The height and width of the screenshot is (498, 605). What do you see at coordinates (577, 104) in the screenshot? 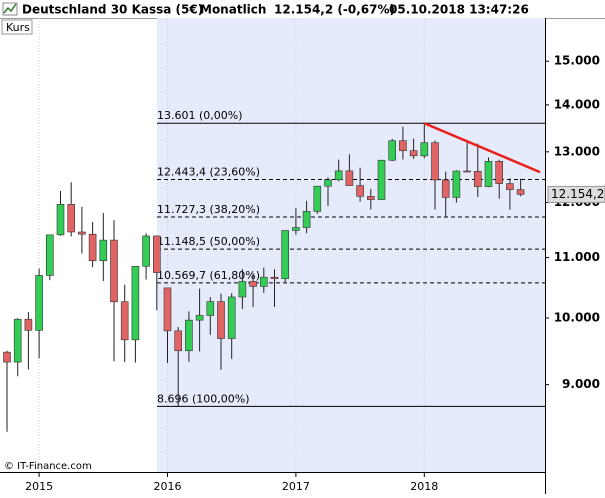
I see `y-tick-label: 14.000` at bounding box center [577, 104].